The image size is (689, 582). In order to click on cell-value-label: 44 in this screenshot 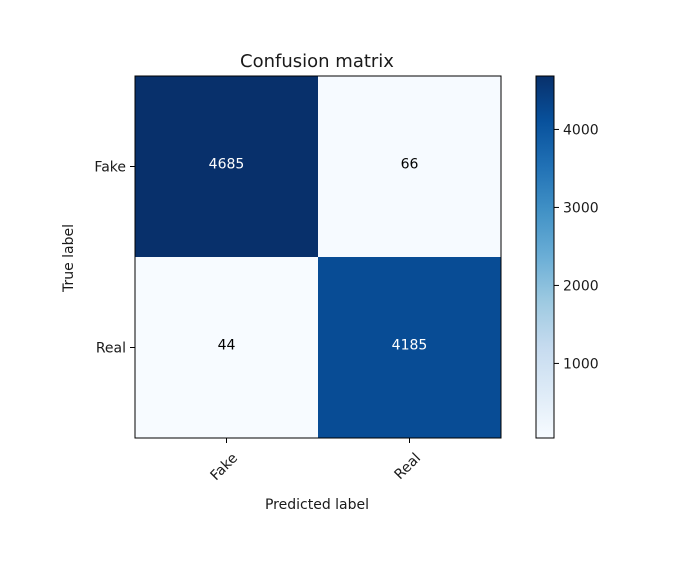, I will do `click(227, 346)`.